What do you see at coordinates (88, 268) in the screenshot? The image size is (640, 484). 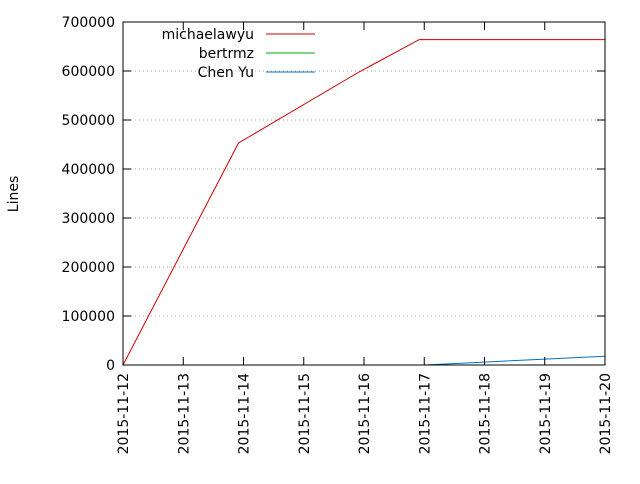 I see `y-tick-label: 200000` at bounding box center [88, 268].